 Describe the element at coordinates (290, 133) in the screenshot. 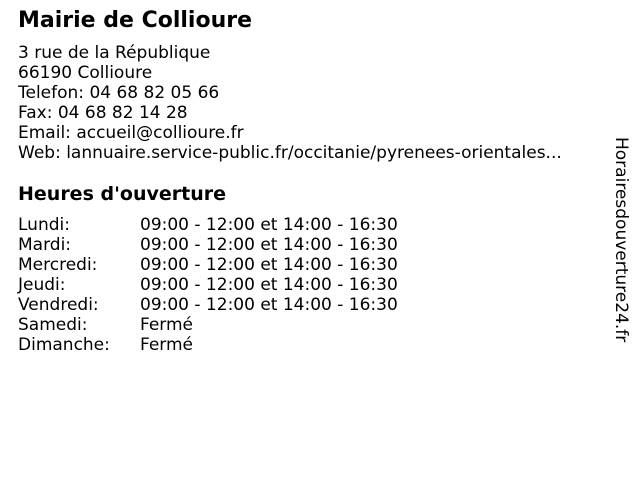

I see `email-line: Email: accueil@collioure.fr` at that location.